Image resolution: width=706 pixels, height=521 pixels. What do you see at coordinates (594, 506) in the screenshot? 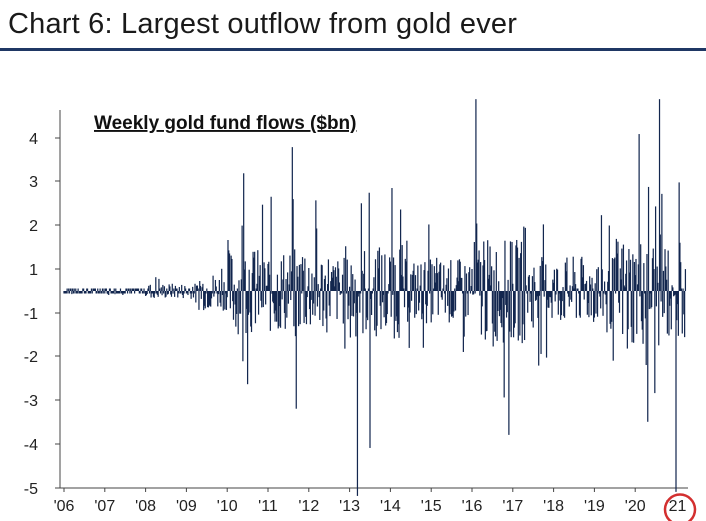
I see `x-tick-label: '19` at bounding box center [594, 506].